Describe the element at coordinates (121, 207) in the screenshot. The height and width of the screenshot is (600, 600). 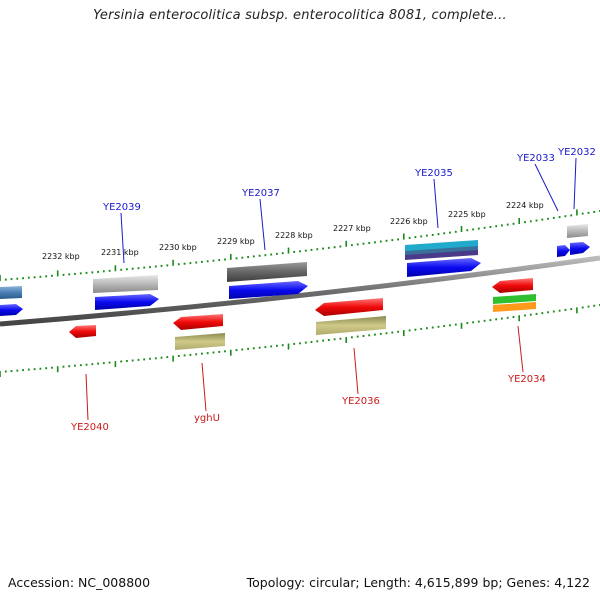
I see `label-YE2039: YE2039` at that location.